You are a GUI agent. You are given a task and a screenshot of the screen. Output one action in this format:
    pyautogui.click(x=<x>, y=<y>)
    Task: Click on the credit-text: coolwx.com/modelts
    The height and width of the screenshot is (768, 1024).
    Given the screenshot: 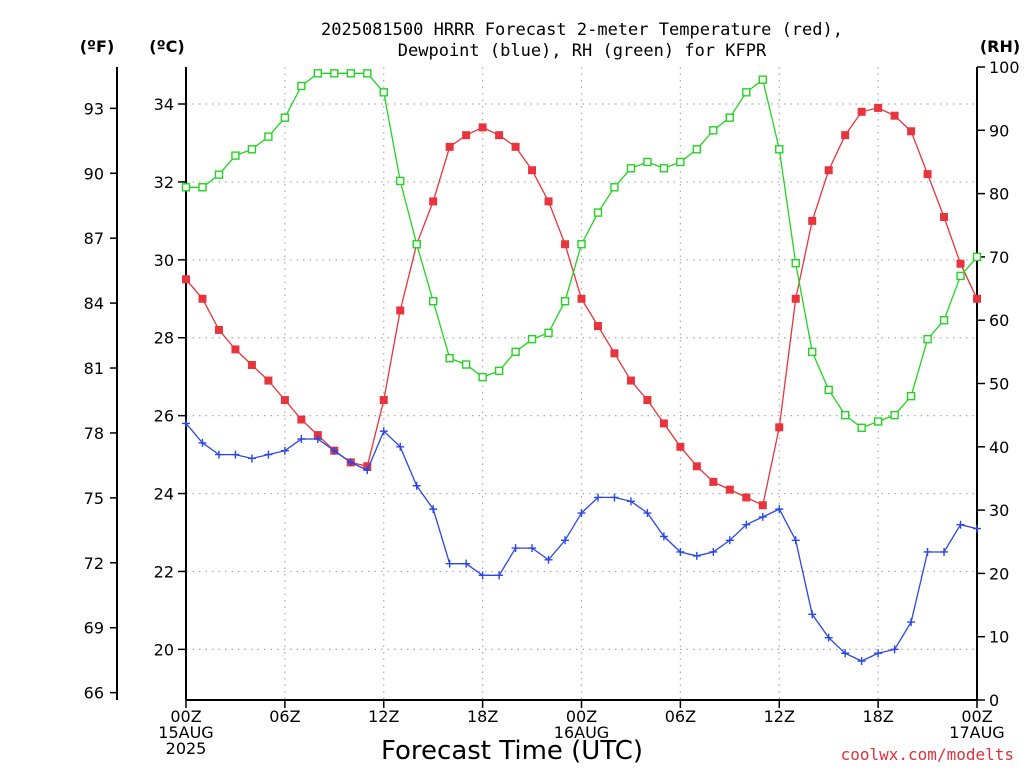 What is the action you would take?
    pyautogui.click(x=927, y=754)
    